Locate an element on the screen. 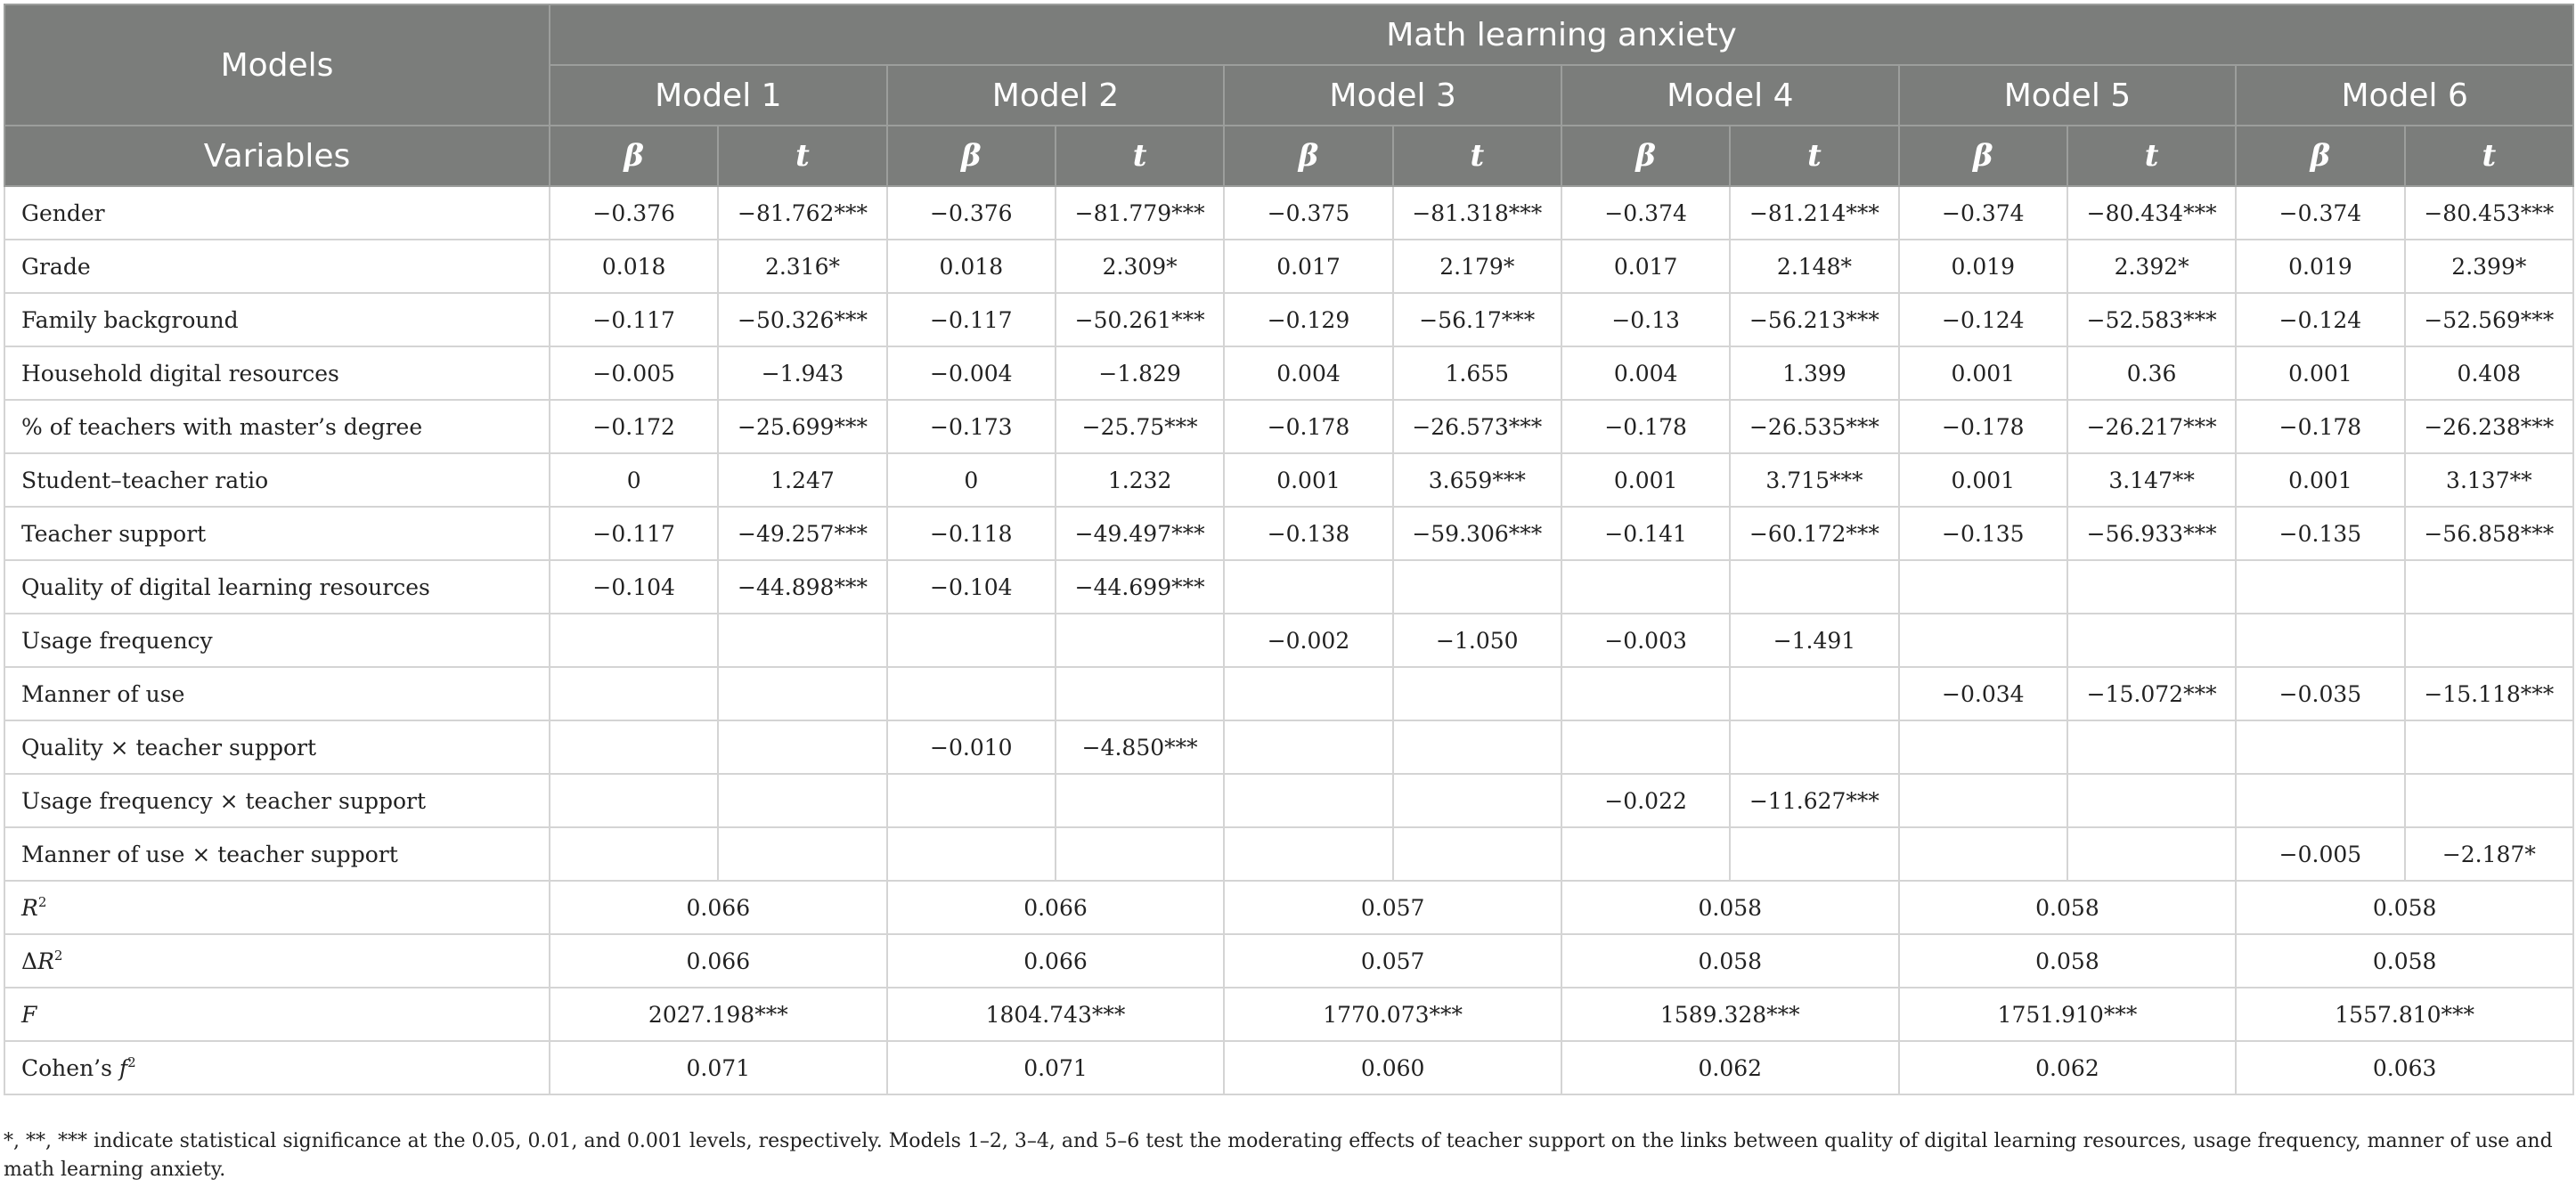 The image size is (2576, 1204). stat-value-cell: 1770.073*** is located at coordinates (1393, 1014).